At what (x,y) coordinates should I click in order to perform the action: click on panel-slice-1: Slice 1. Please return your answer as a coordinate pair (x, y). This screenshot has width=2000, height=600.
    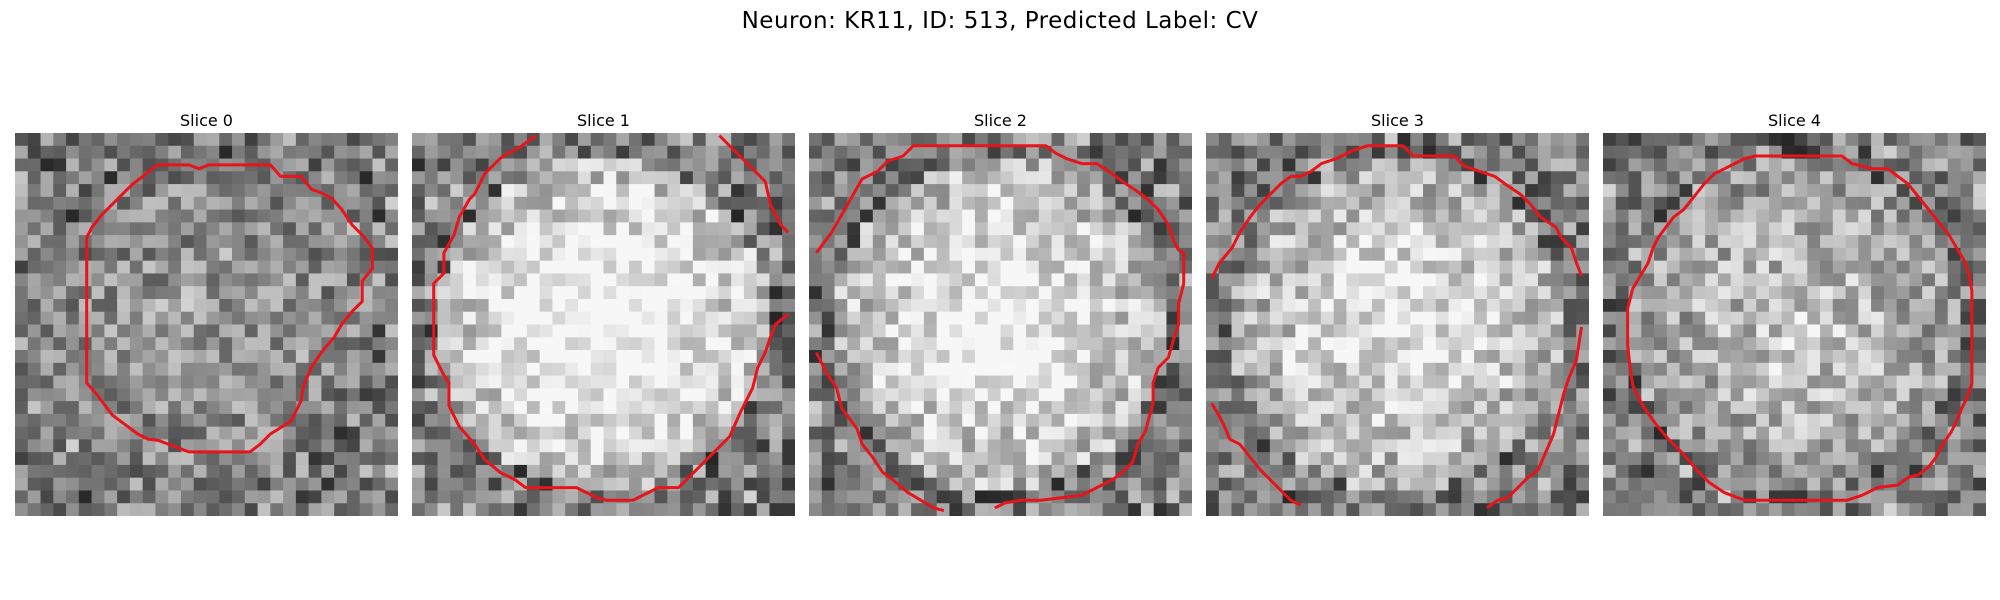
    Looking at the image, I should click on (603, 312).